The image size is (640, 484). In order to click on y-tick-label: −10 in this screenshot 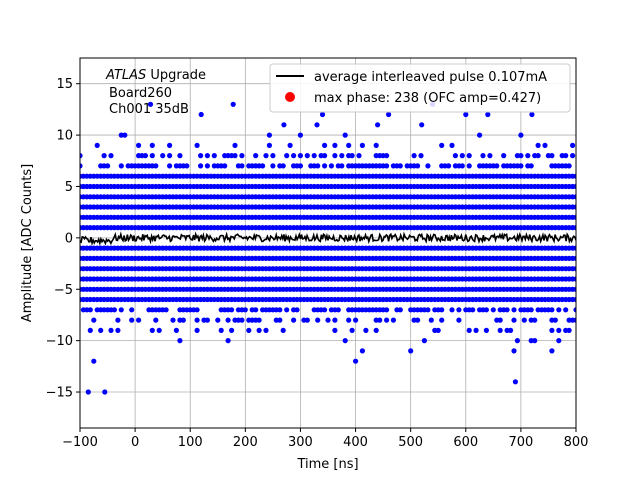, I will do `click(59, 341)`.